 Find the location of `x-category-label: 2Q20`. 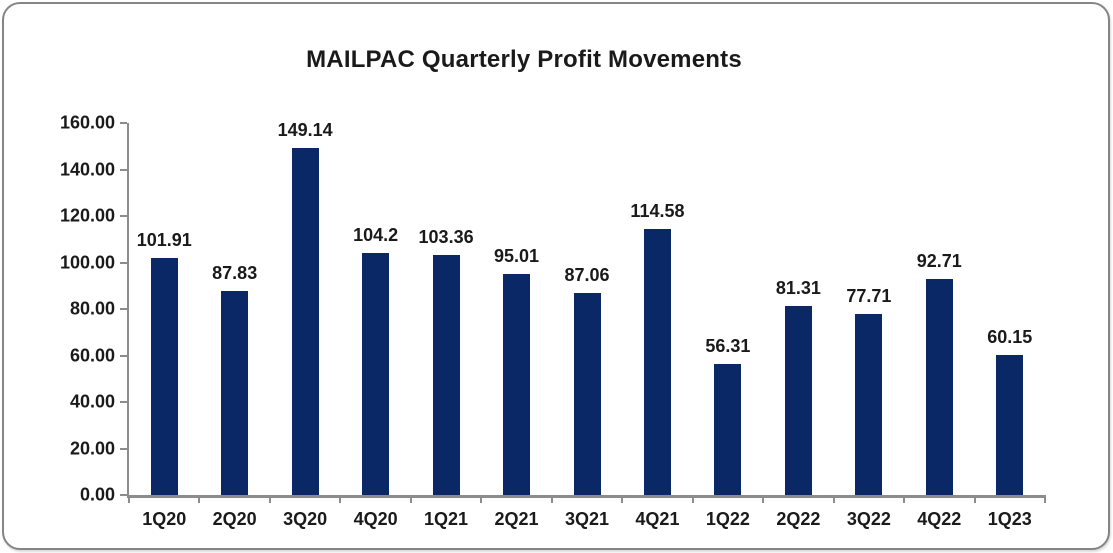

x-category-label: 2Q20 is located at coordinates (234, 519).